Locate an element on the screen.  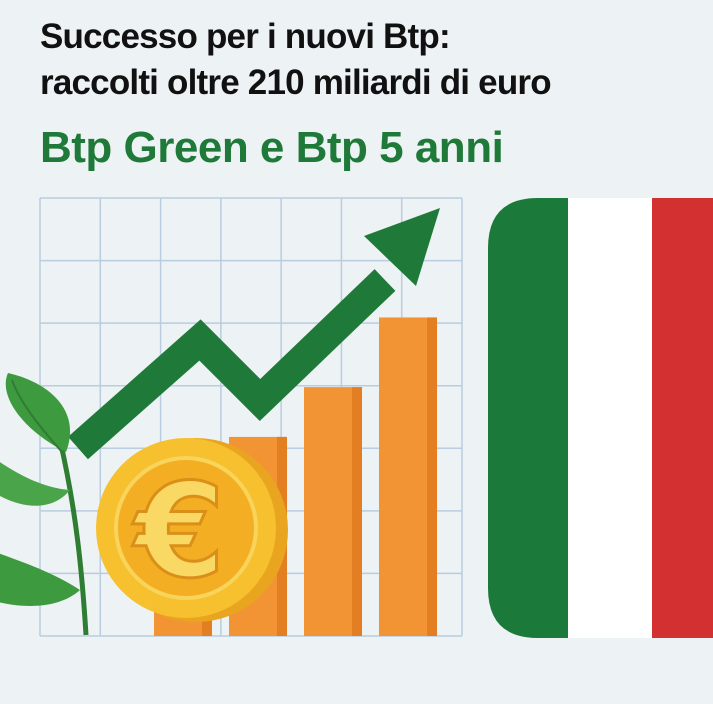
leaf-sprout-icon is located at coordinates (44, 504).